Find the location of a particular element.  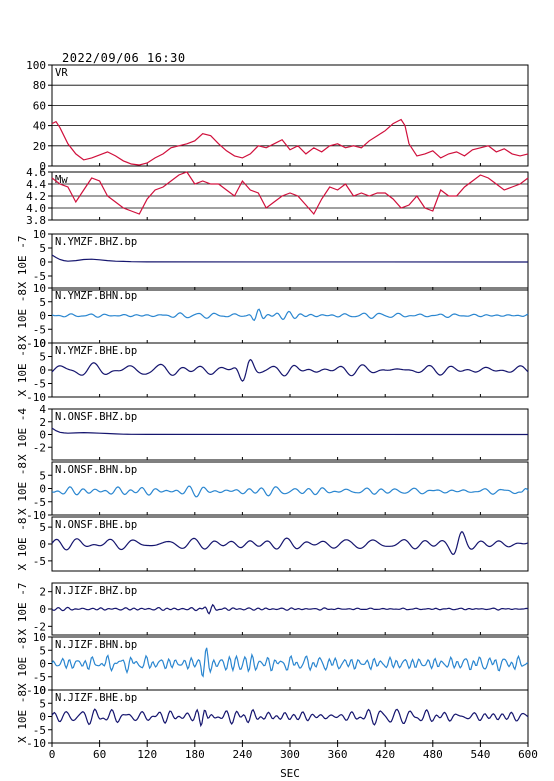

x-tick-label: 420 is located at coordinates (385, 754).